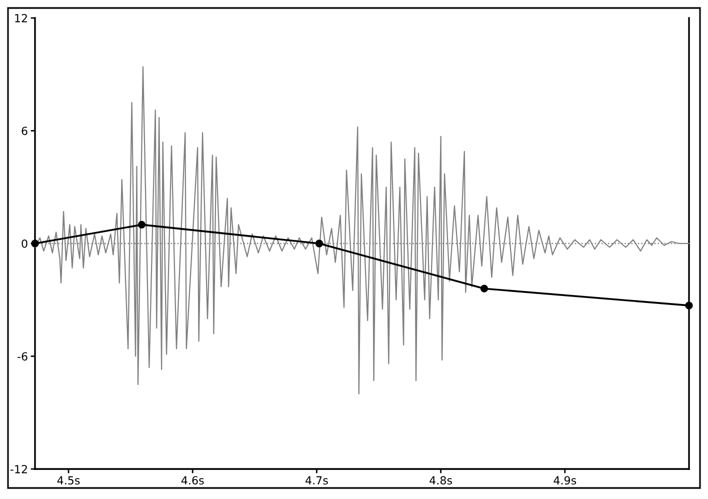  Describe the element at coordinates (441, 480) in the screenshot. I see `x-tick-label: 4.8s` at that location.